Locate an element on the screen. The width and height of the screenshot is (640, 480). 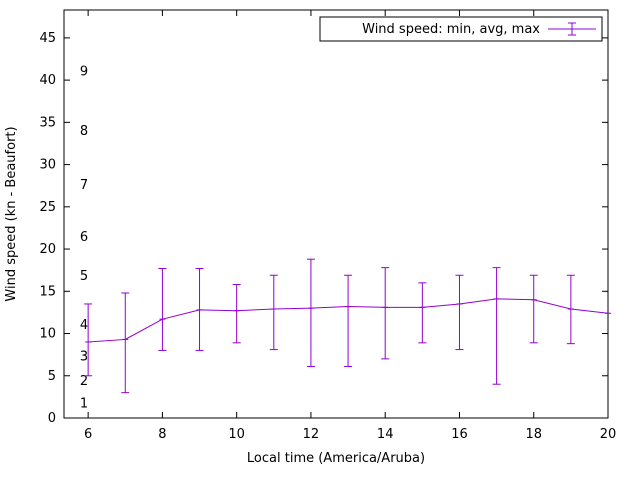
y-tick-label: 10 is located at coordinates (47, 334).